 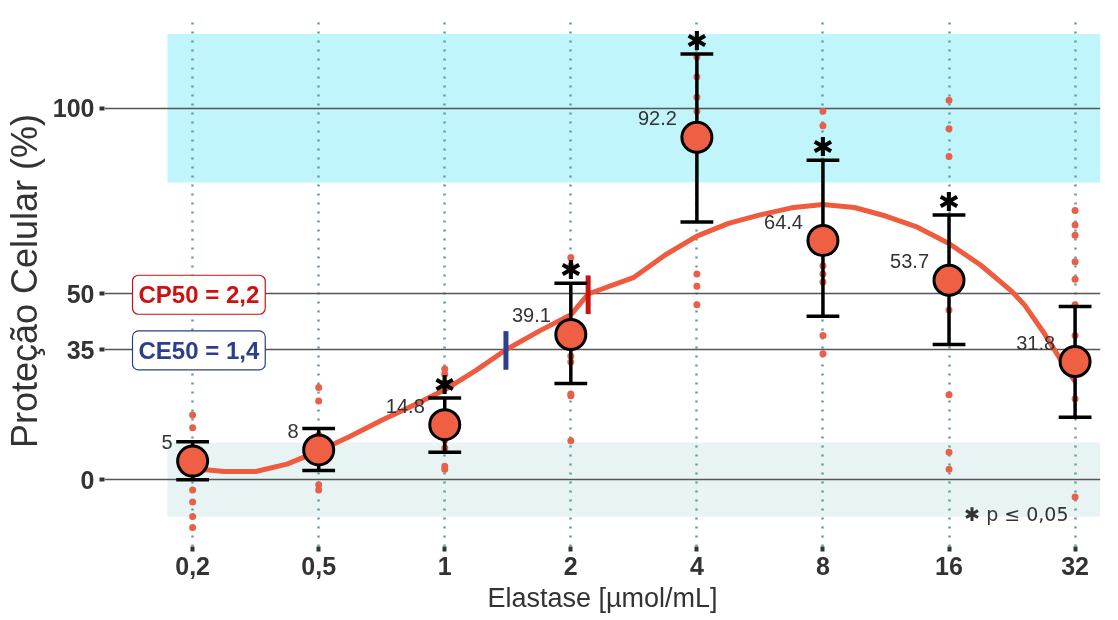 What do you see at coordinates (602, 597) in the screenshot?
I see `x-axis-title: Elastase [µmol/mL]` at bounding box center [602, 597].